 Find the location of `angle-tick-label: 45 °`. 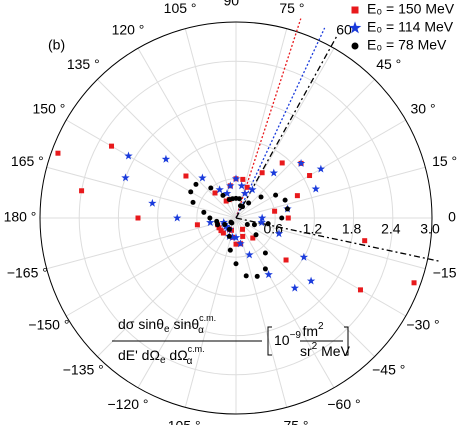

angle-tick-label: 45 ° is located at coordinates (388, 64).